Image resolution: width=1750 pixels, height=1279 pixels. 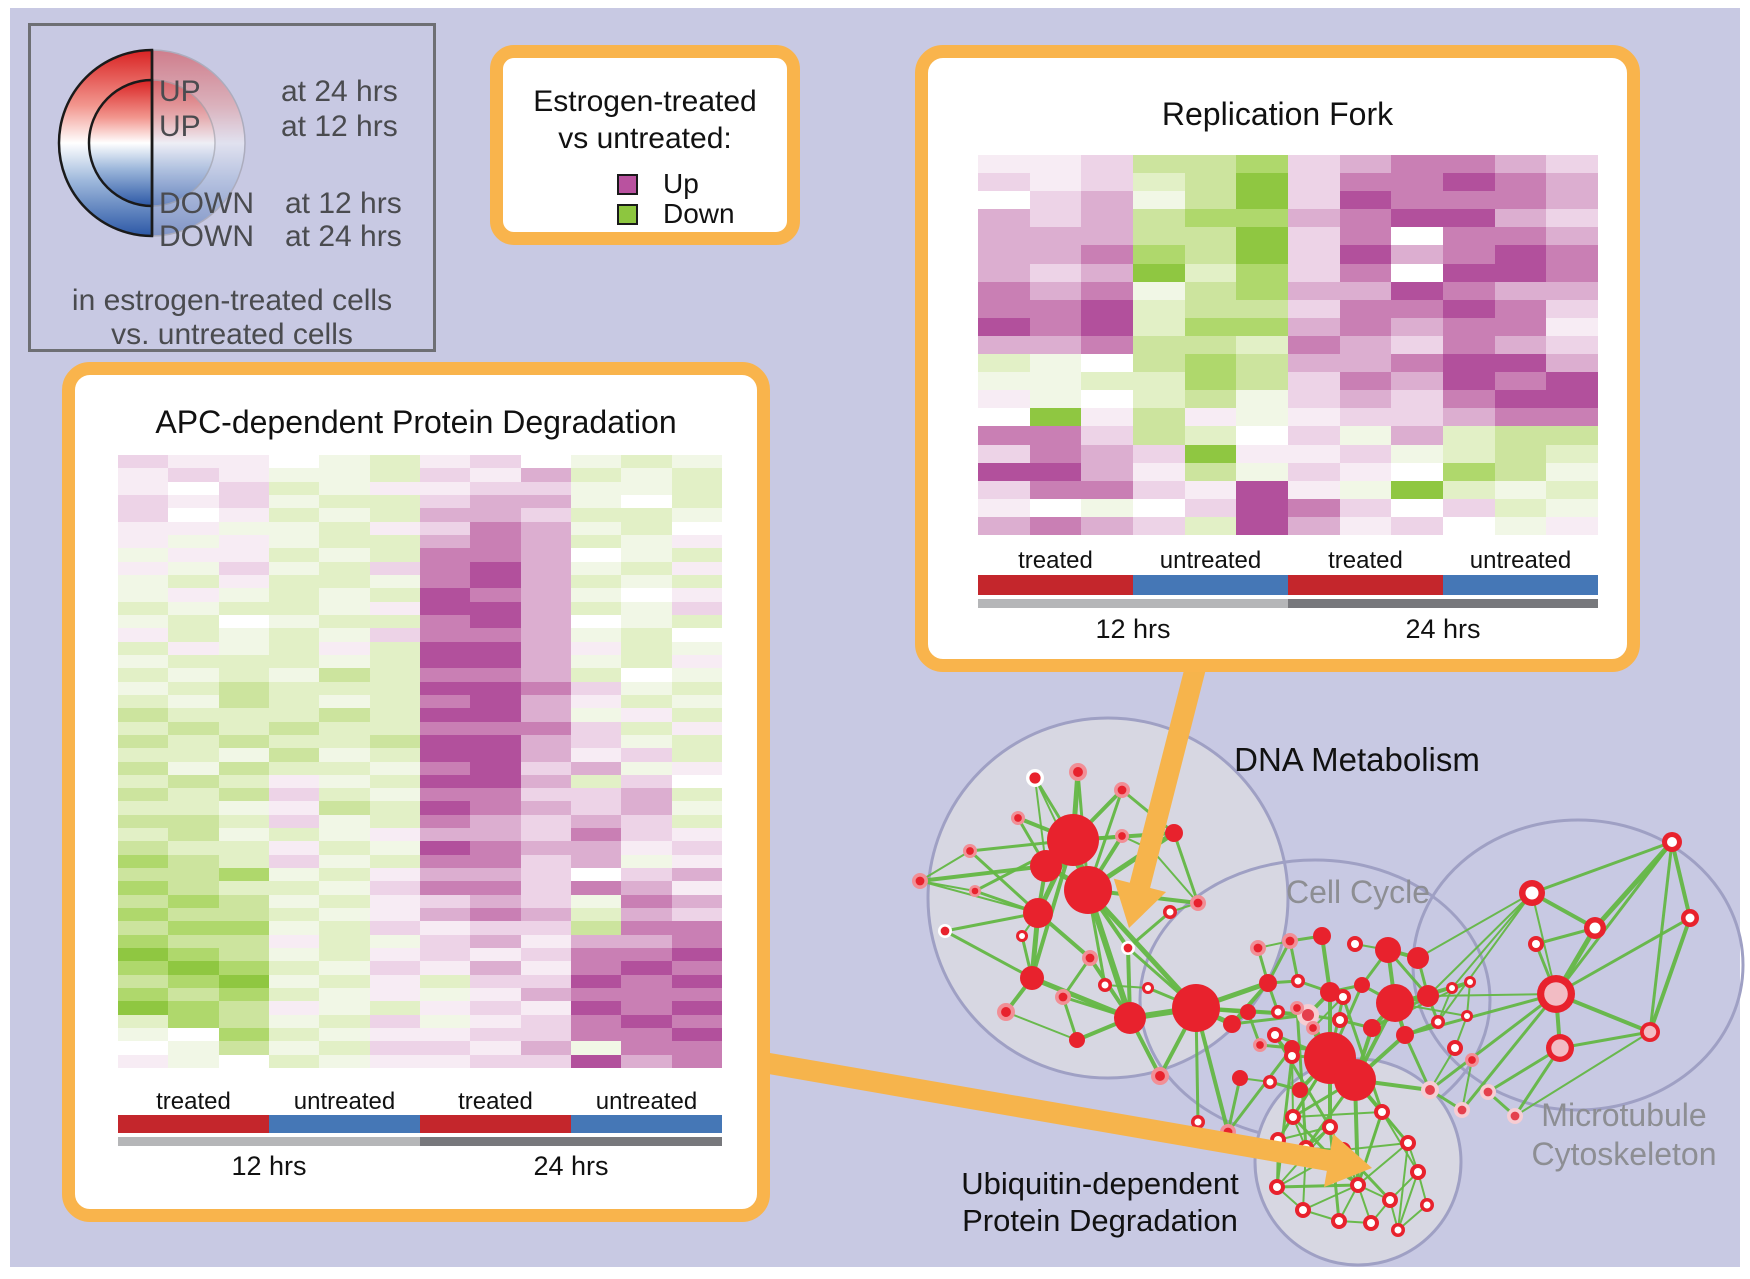 What do you see at coordinates (681, 183) in the screenshot?
I see `up-label: Up` at bounding box center [681, 183].